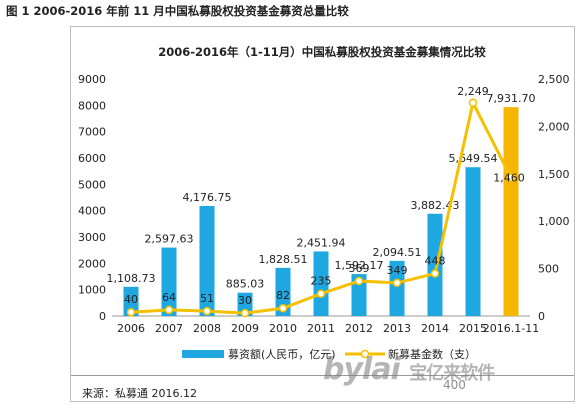 Image resolution: width=581 pixels, height=408 pixels. What do you see at coordinates (283, 295) in the screenshot?
I see `line-data-label: 82` at bounding box center [283, 295].